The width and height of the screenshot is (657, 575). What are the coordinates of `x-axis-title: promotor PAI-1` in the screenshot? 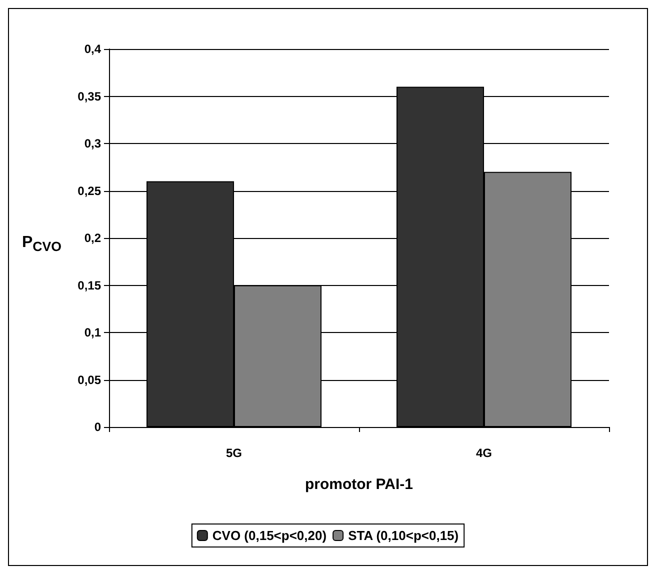 It's located at (359, 484).